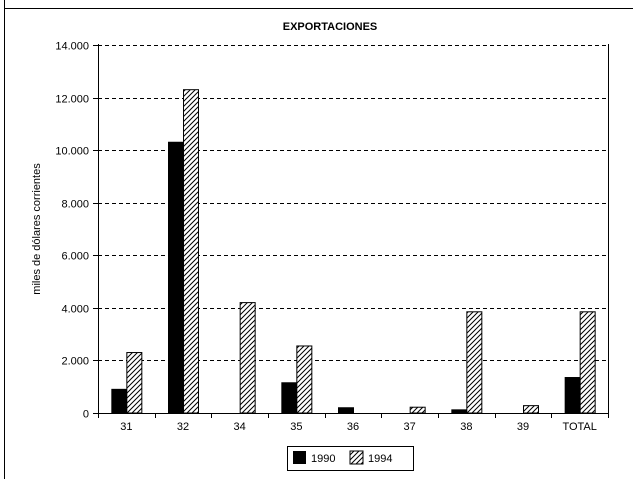 This screenshot has width=633, height=479. What do you see at coordinates (466, 427) in the screenshot?
I see `x-tick-label: 38` at bounding box center [466, 427].